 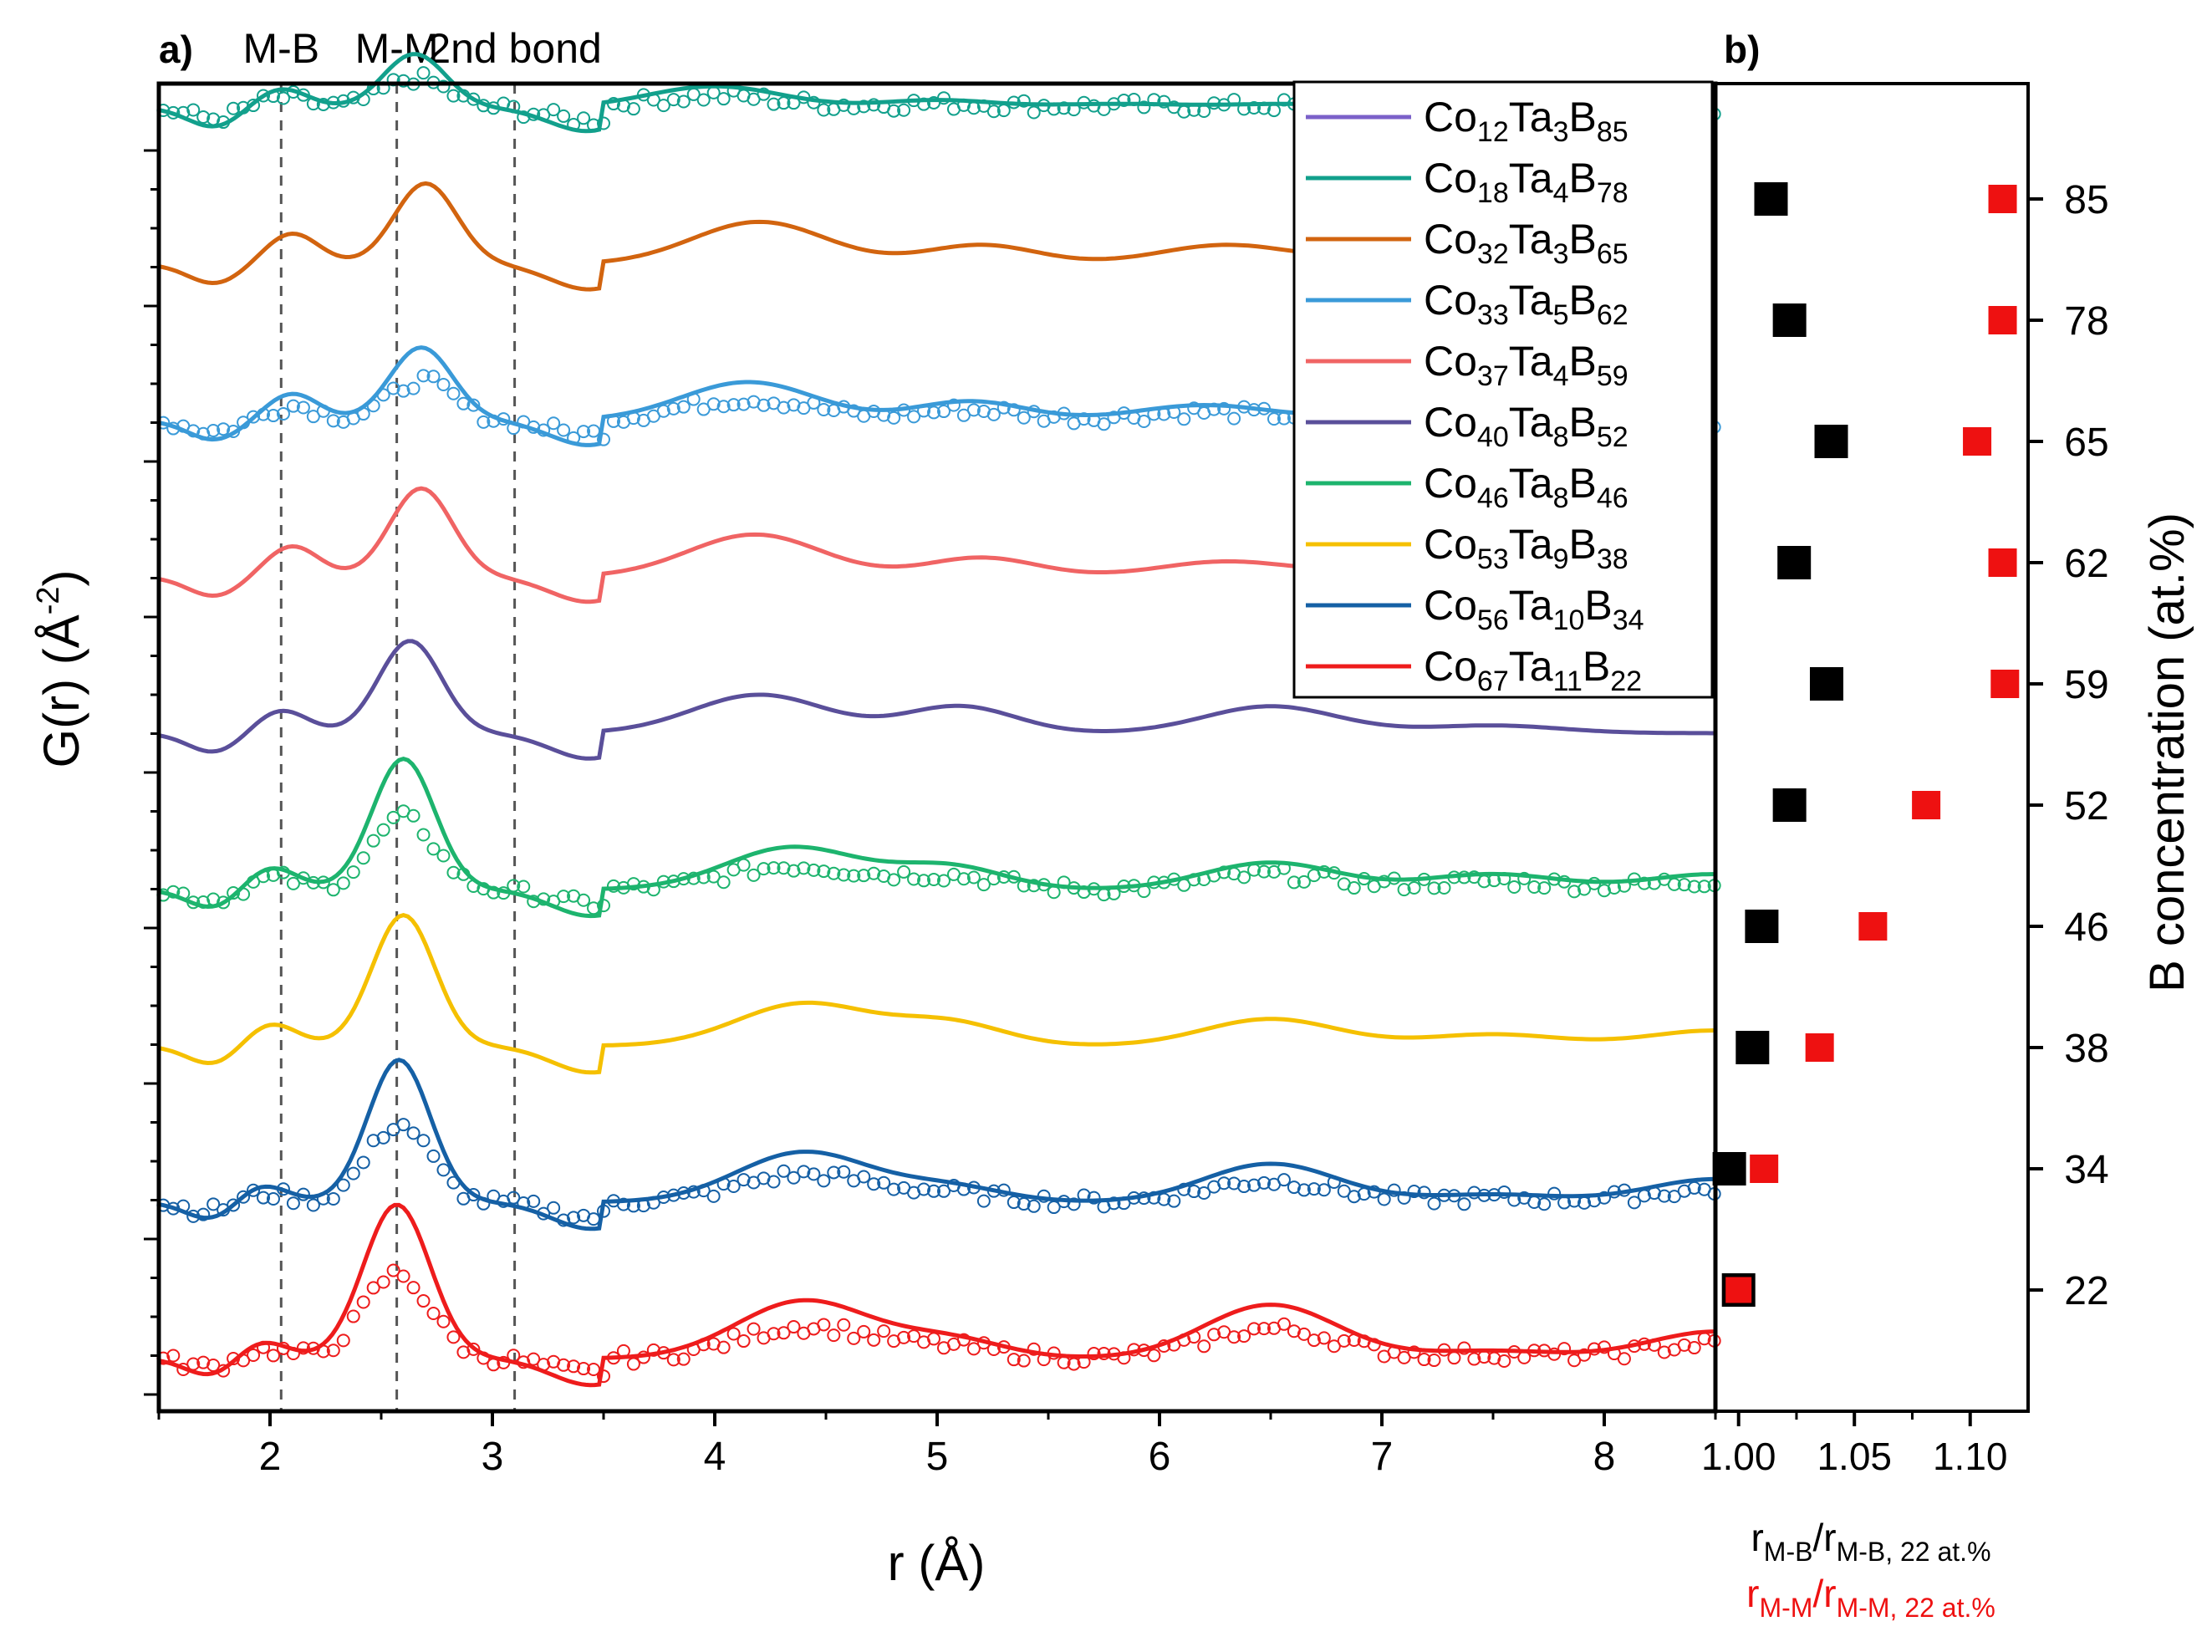 I want to click on y-axis-label-main: G(r) (Å, so click(x=61, y=690).